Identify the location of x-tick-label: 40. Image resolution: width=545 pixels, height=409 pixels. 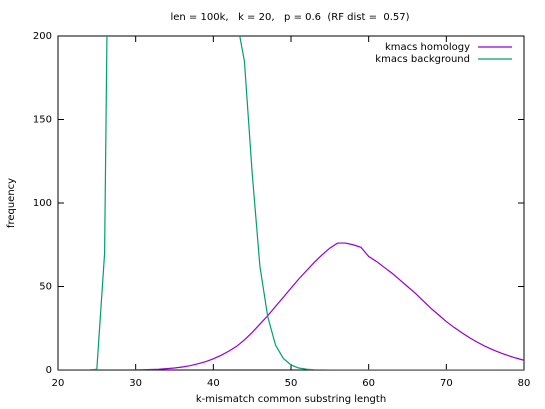
(213, 383).